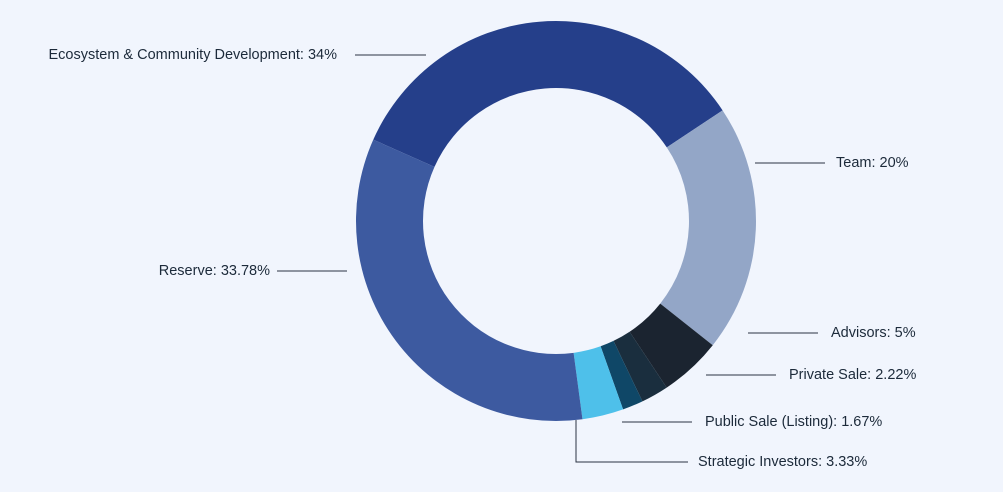 The height and width of the screenshot is (492, 1003). I want to click on segment-label: Strategic Investors: 3.33%, so click(782, 462).